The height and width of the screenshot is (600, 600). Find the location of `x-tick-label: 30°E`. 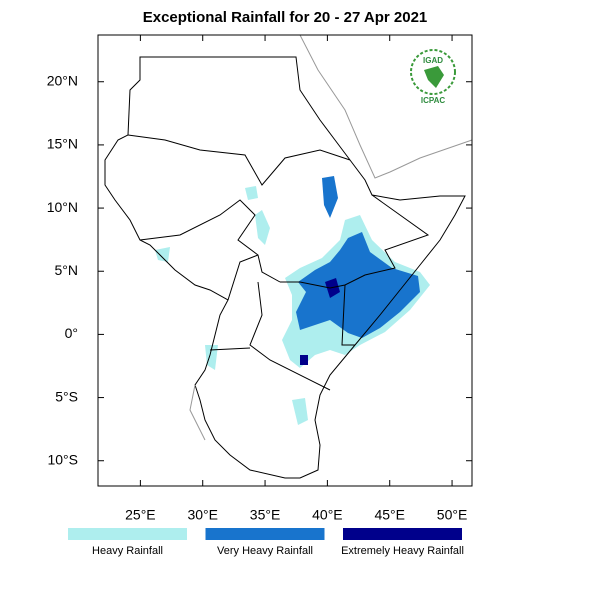

x-tick-label: 30°E is located at coordinates (202, 515).